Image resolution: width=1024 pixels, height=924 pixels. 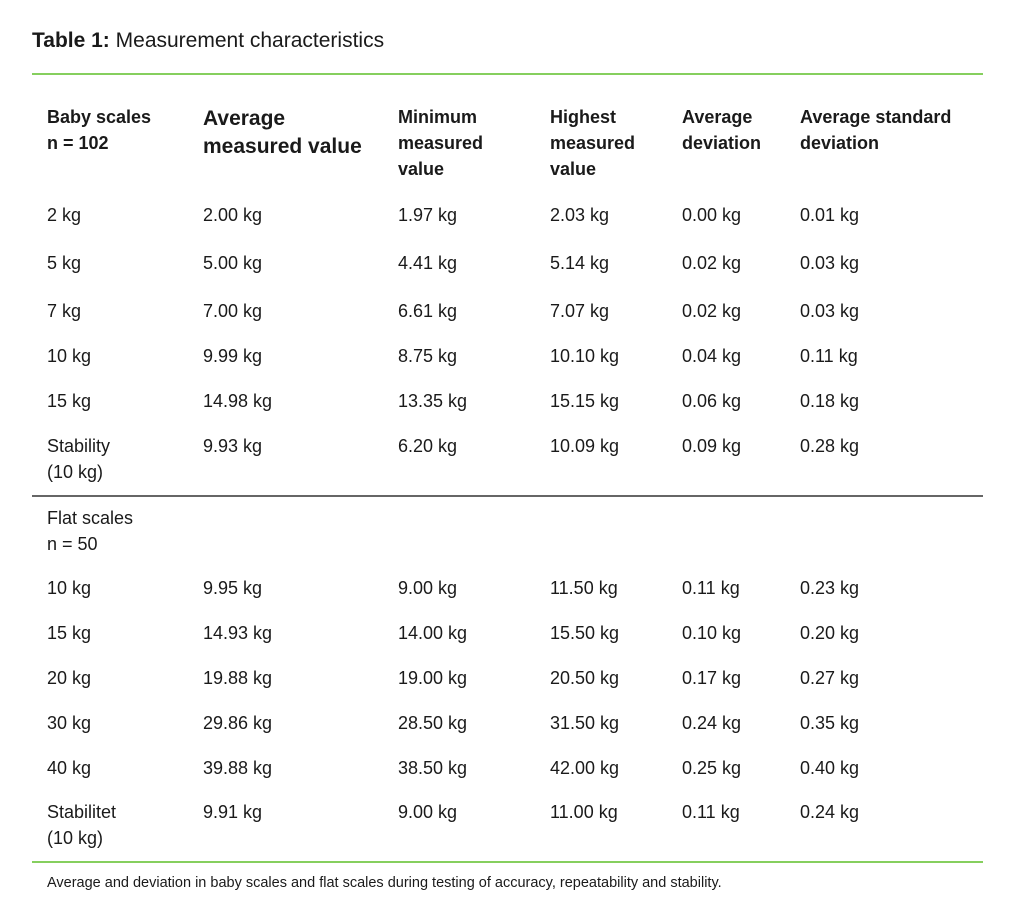 What do you see at coordinates (585, 768) in the screenshot?
I see `highest-value: 42.00 kg` at bounding box center [585, 768].